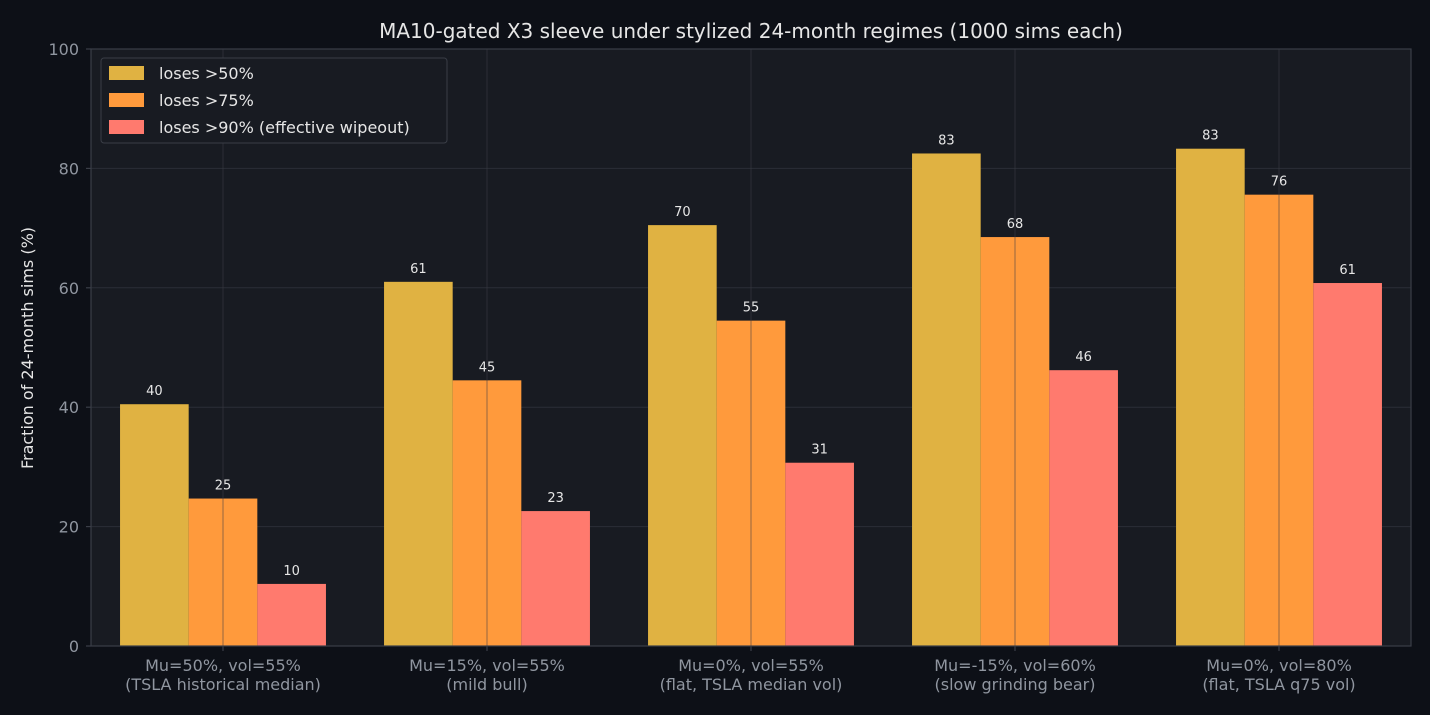  Describe the element at coordinates (206, 73) in the screenshot. I see `legend-label: loses >50%` at that location.